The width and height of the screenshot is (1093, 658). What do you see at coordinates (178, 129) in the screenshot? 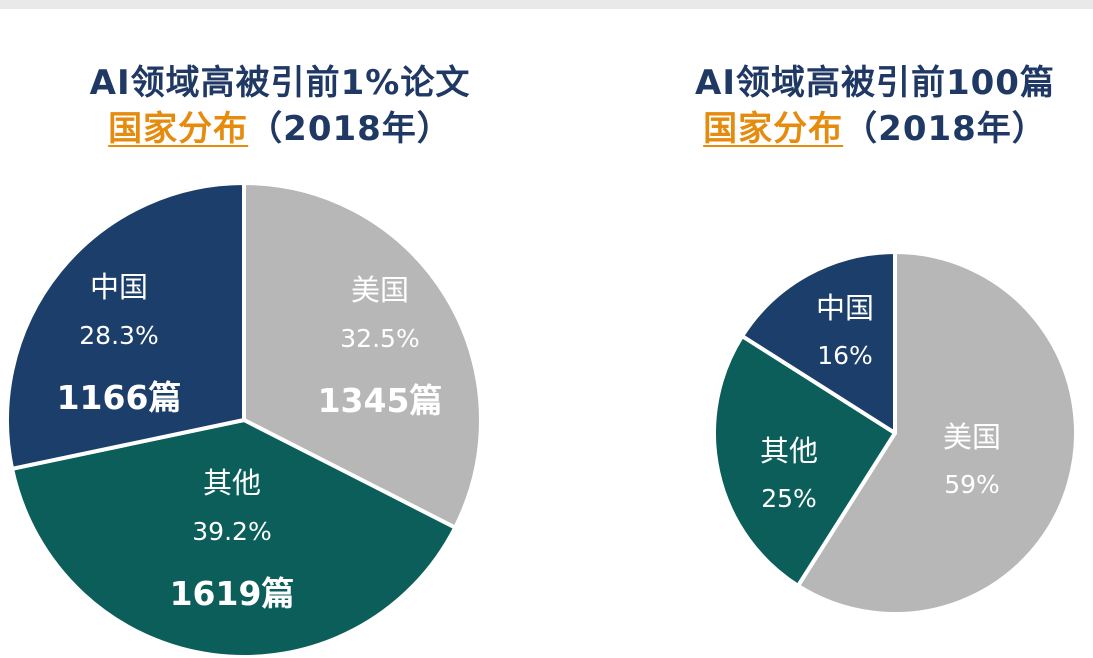
I see `title-left-highlight: 国家分布` at bounding box center [178, 129].